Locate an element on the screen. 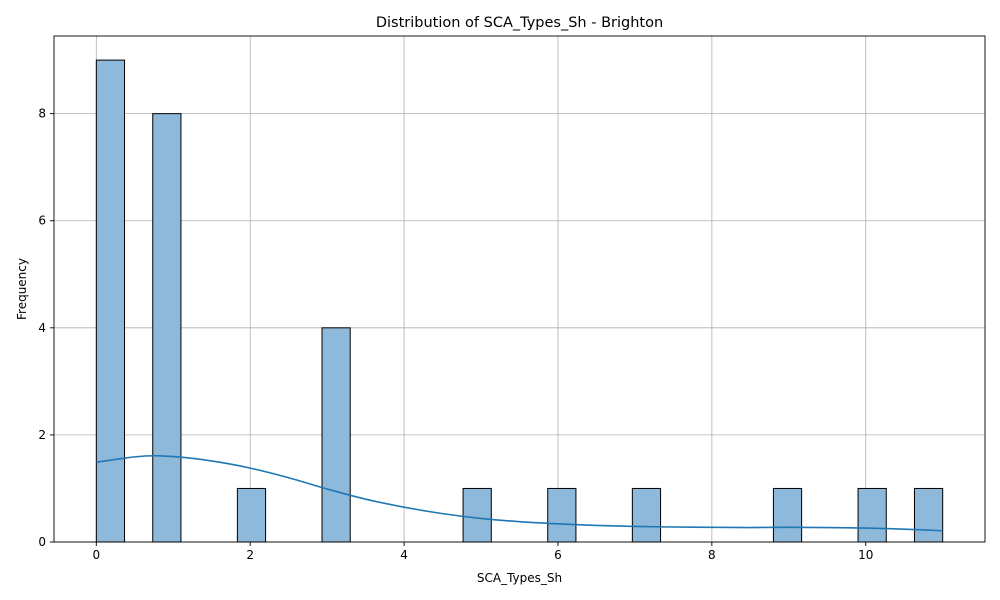 The image size is (1000, 600). y-tick-label: 4 is located at coordinates (42, 328).